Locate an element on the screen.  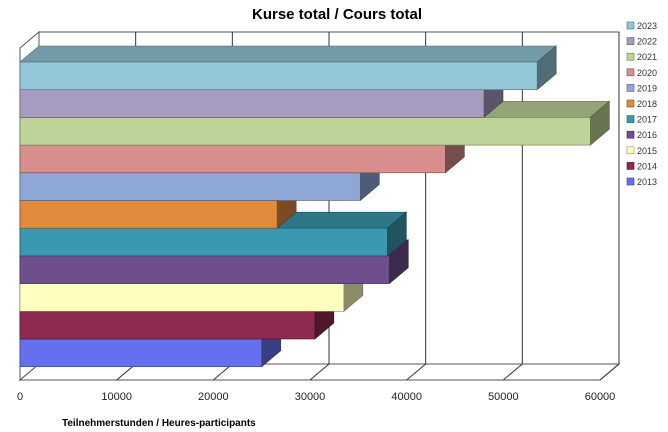
bar-2023 is located at coordinates (288, 68).